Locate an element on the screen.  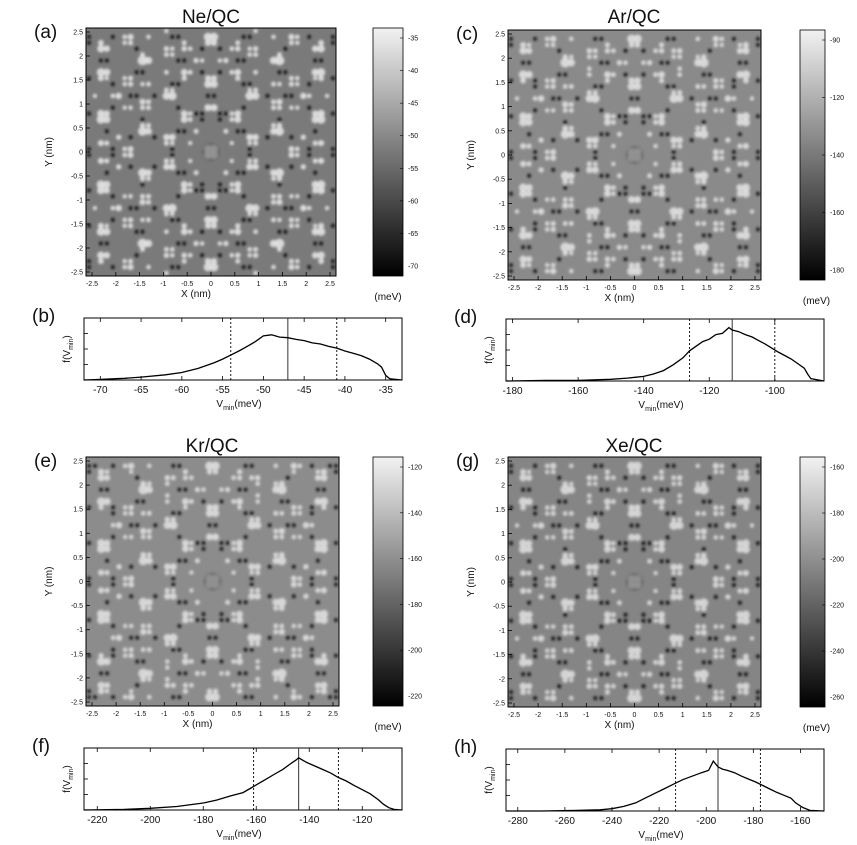
x-tick-label: -140 is located at coordinates (309, 820).